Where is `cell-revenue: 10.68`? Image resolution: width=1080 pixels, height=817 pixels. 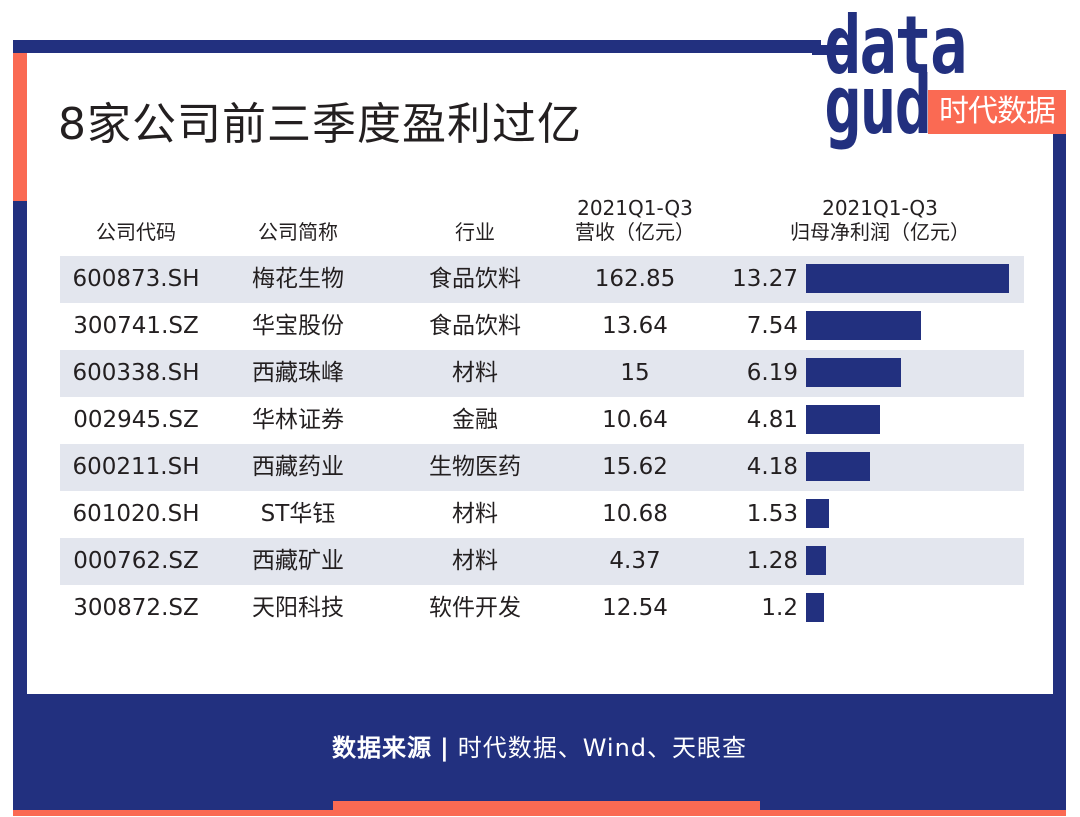 cell-revenue: 10.68 is located at coordinates (635, 514).